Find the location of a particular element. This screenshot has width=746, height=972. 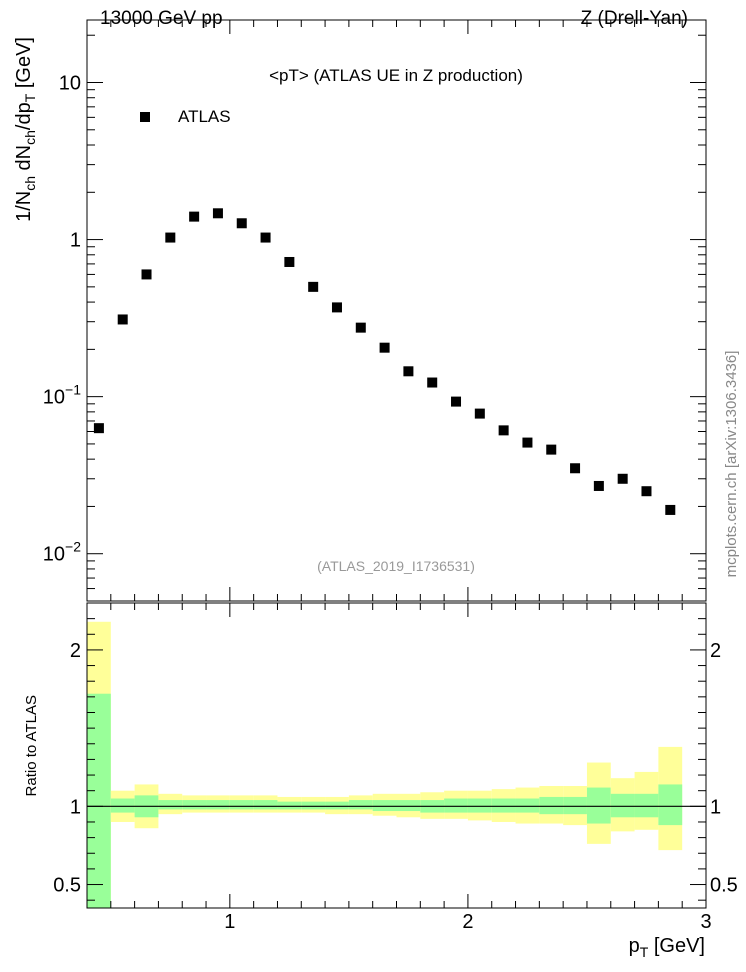

y-tick-label: 10⁻¹ is located at coordinates (62, 395).